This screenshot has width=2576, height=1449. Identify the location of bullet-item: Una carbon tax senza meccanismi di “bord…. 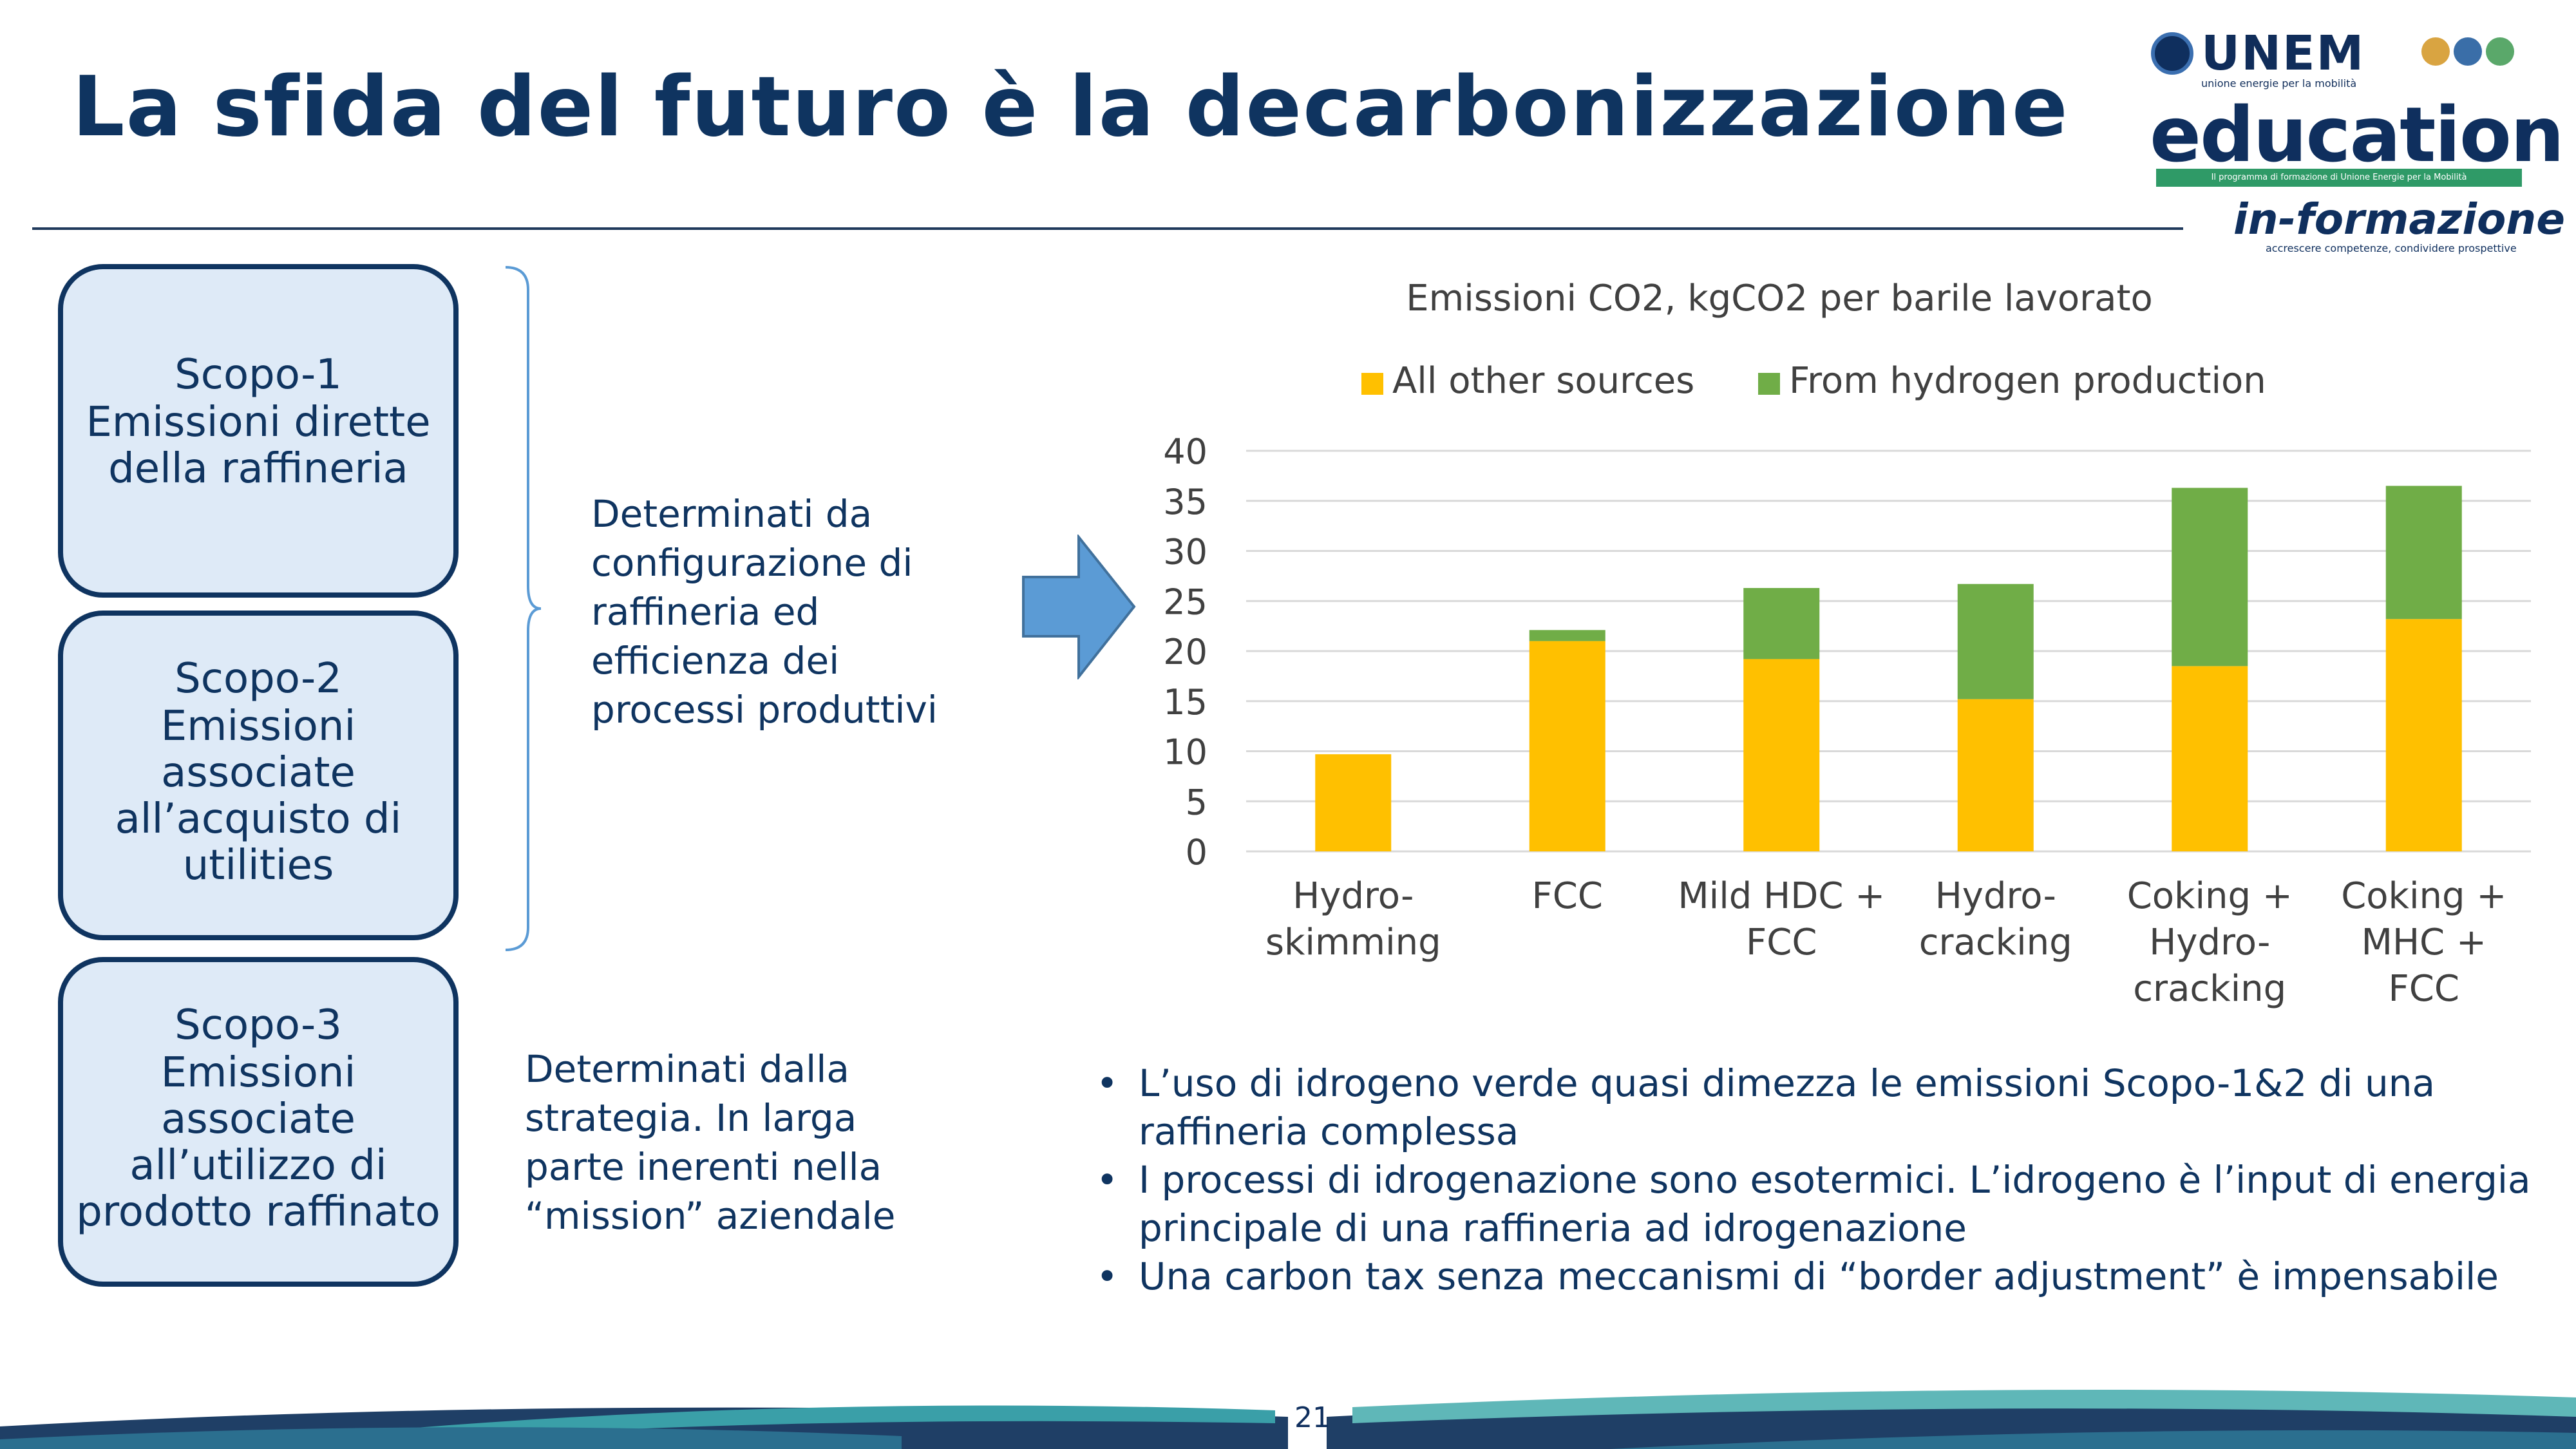
(1812, 1277).